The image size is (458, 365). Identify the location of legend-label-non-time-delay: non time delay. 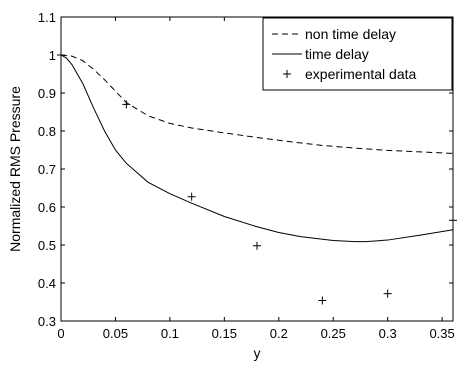
(350, 34).